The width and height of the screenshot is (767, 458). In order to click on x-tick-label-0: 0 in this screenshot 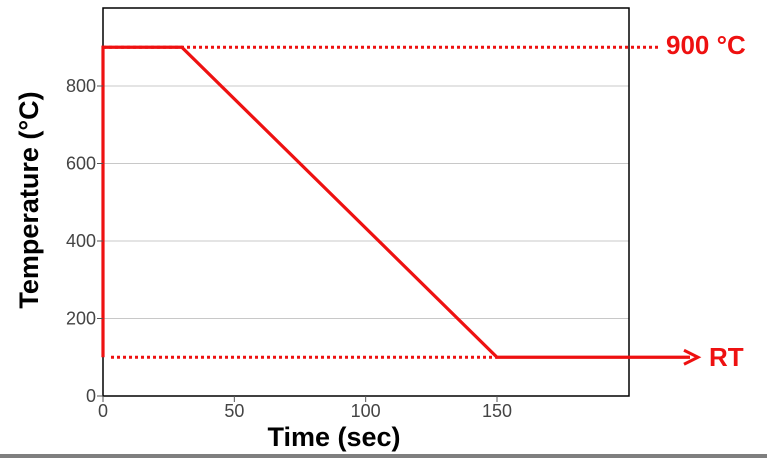, I will do `click(103, 411)`.